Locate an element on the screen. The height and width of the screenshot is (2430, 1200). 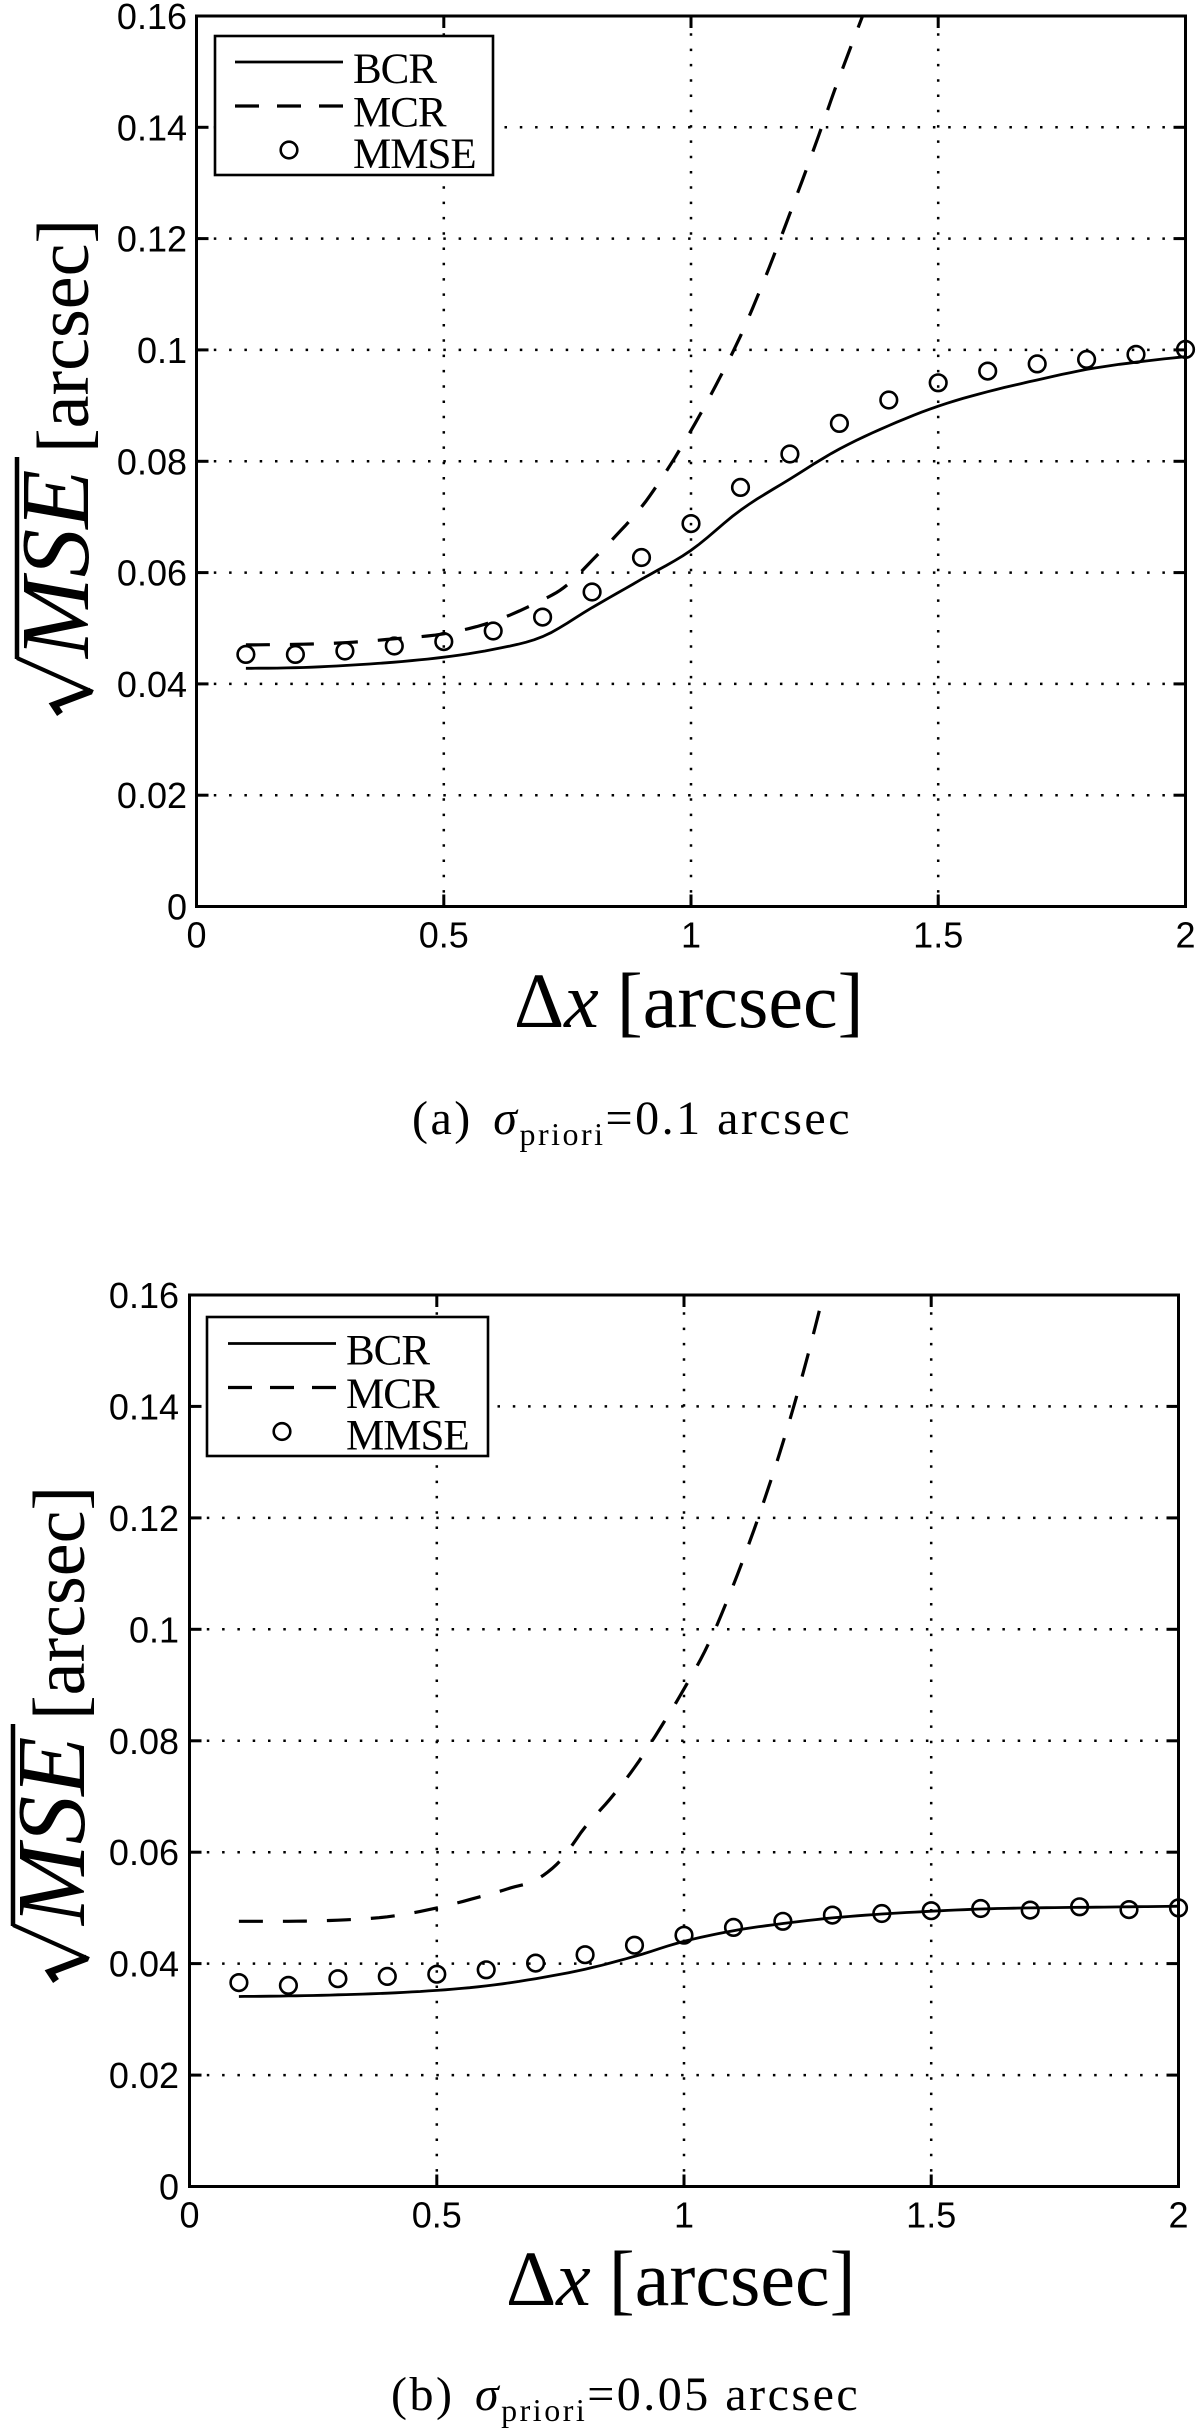
svg-text: (a) σpriori=0.1 arcsec is located at coordinates (632, 1122).